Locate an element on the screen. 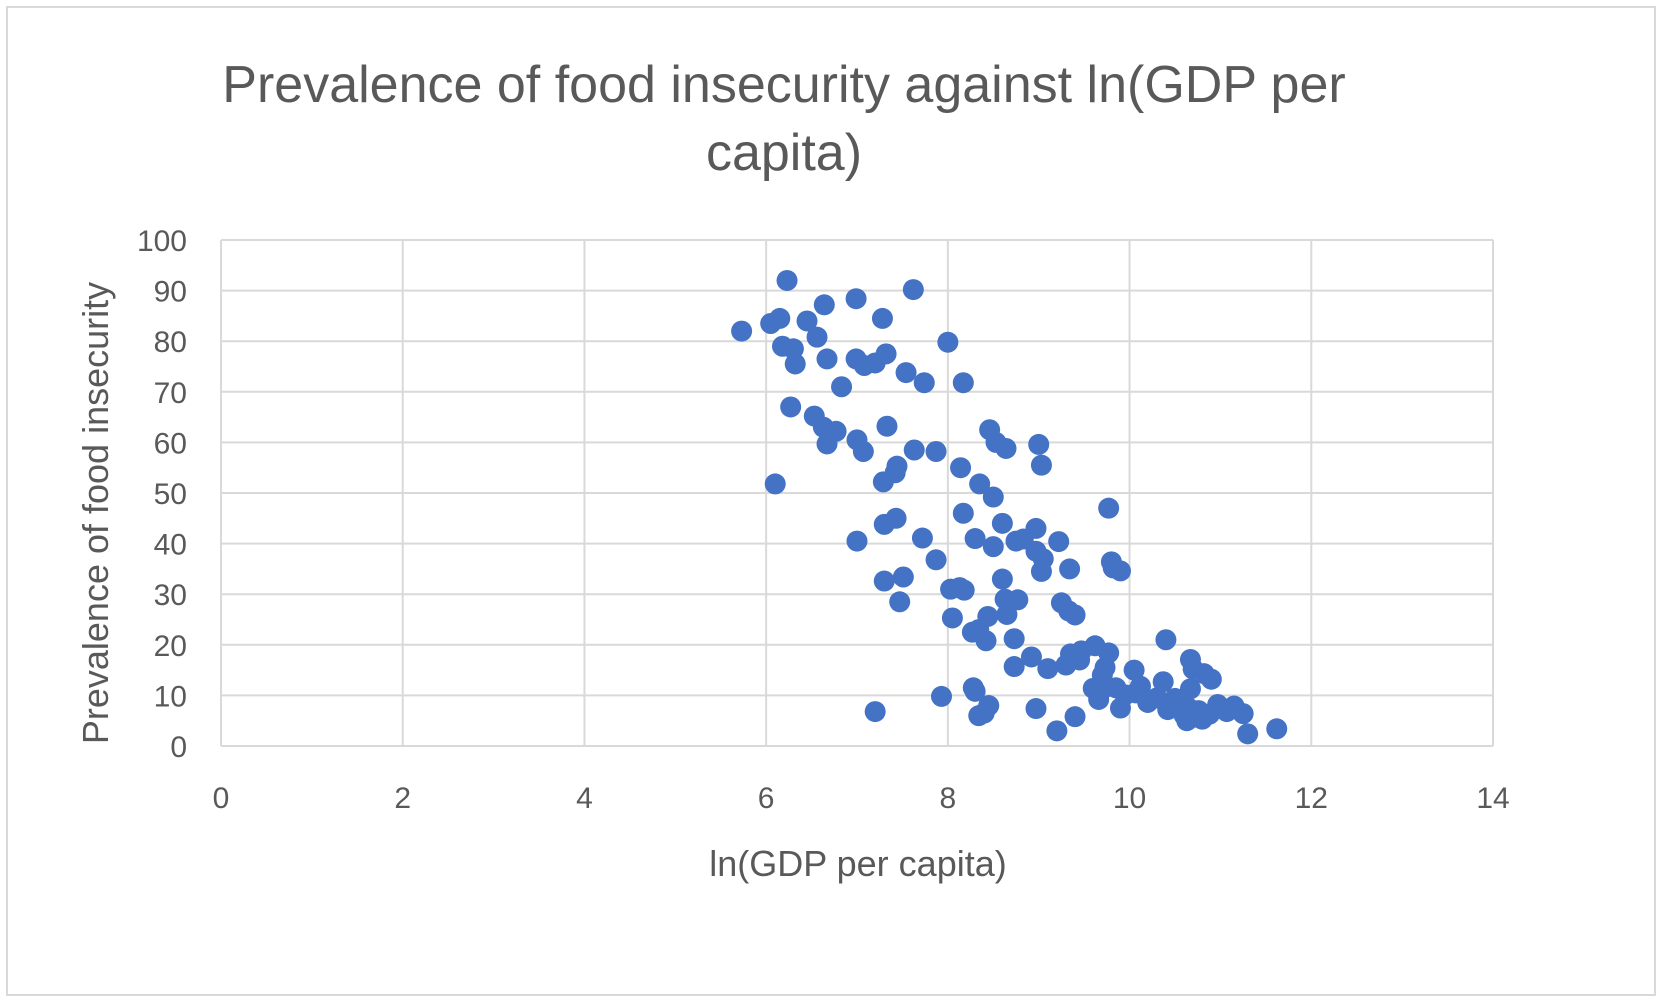 Image resolution: width=1663 pixels, height=1003 pixels. x-tick-label: 2 is located at coordinates (402, 798).